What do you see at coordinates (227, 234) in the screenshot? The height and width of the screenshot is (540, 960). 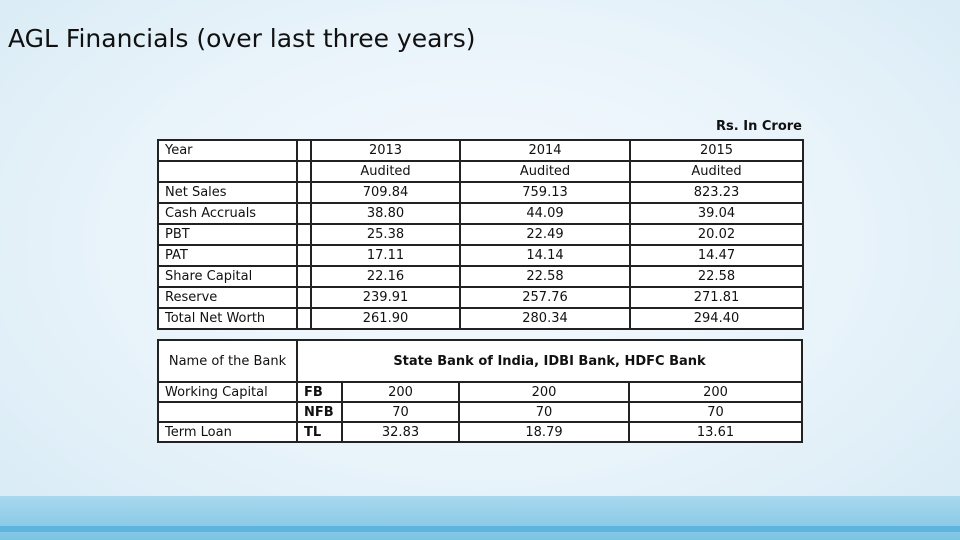 I see `row-label: PBT` at bounding box center [227, 234].